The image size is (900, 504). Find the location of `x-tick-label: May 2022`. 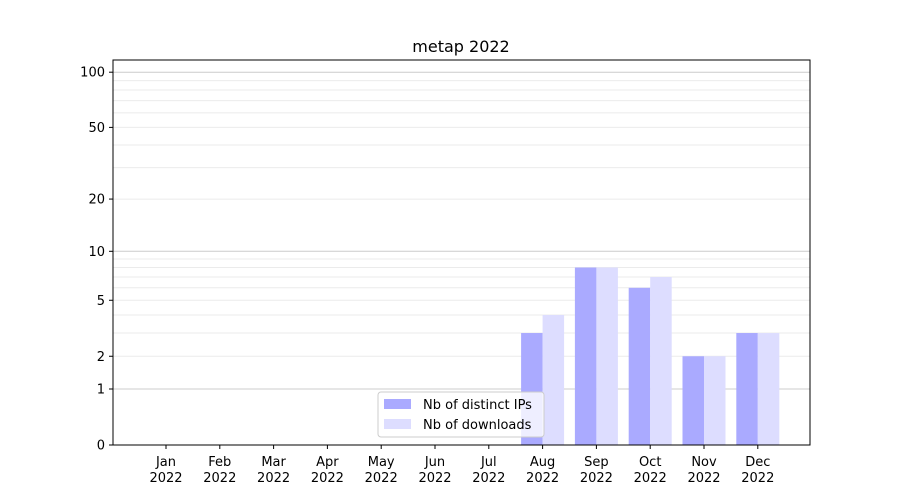

x-tick-label: May 2022 is located at coordinates (381, 470).